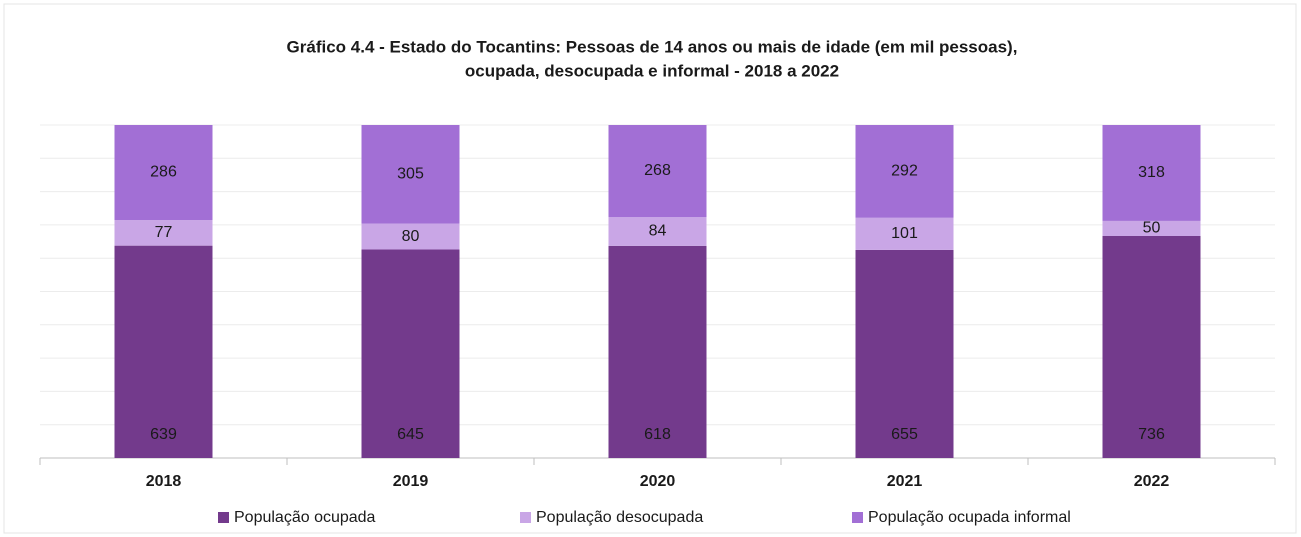 This screenshot has height=537, width=1301. I want to click on data-label: 655, so click(904, 434).